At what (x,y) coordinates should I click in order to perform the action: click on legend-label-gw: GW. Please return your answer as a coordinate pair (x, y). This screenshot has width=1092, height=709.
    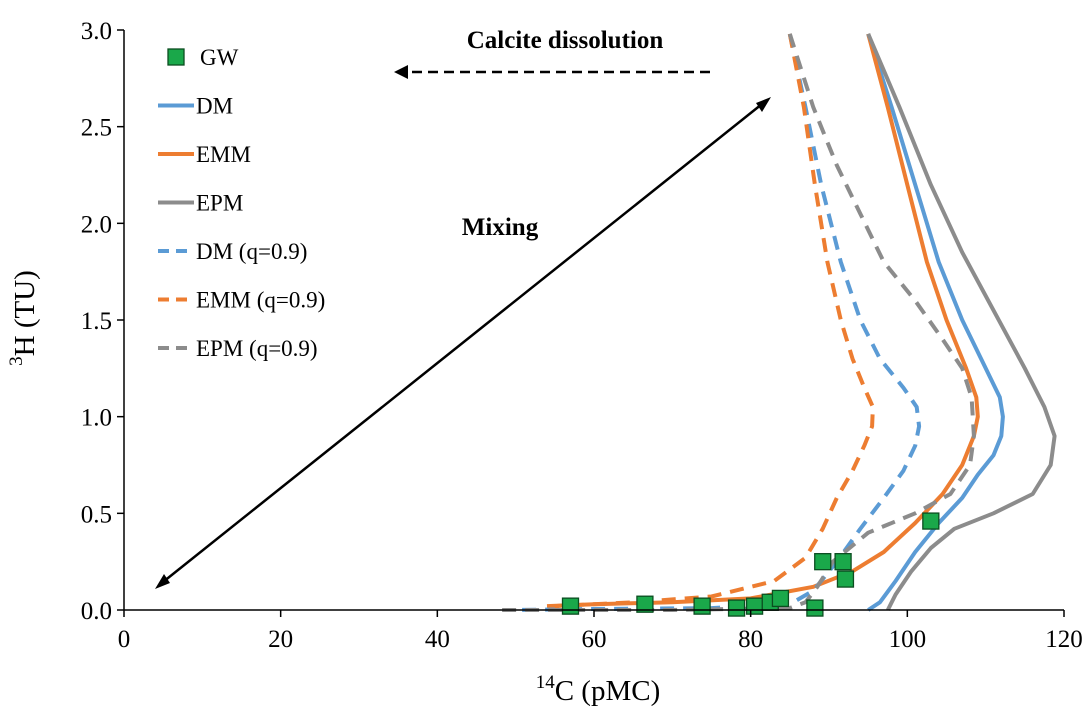
    Looking at the image, I should click on (219, 57).